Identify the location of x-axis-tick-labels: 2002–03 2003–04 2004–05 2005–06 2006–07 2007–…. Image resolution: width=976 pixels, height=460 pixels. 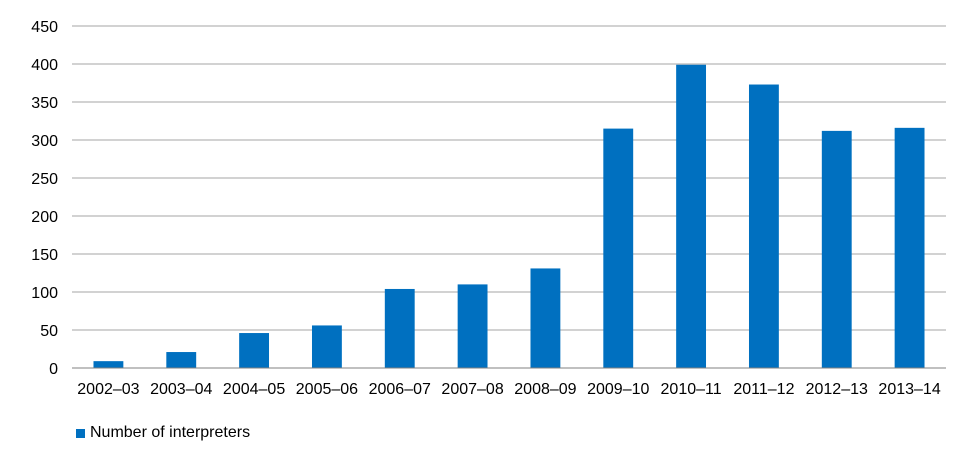
(509, 389).